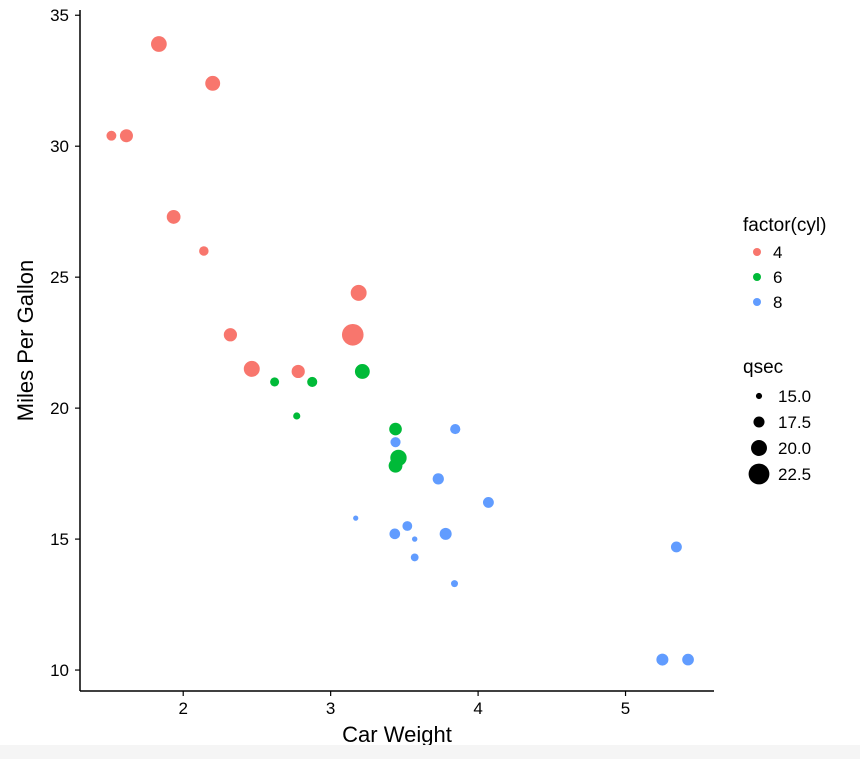 The height and width of the screenshot is (759, 860). Describe the element at coordinates (59, 408) in the screenshot. I see `y-tick-label: 20` at that location.